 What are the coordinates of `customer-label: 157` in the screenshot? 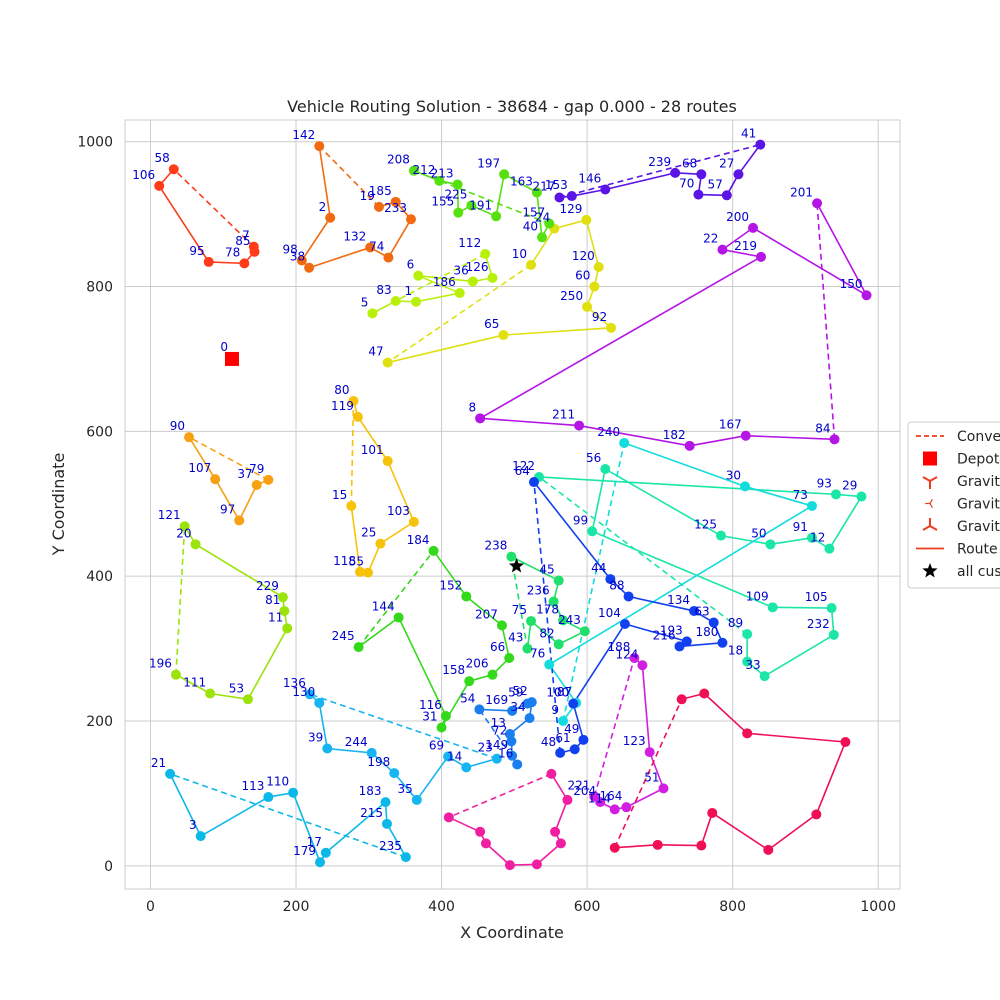 It's located at (533, 213).